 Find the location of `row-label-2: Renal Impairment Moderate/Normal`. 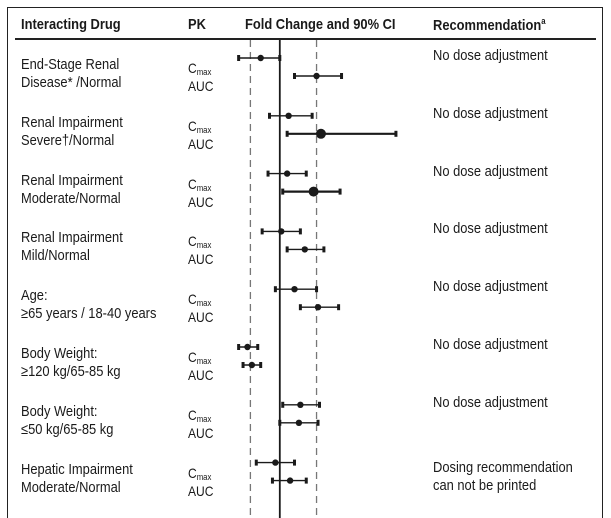

row-label-2: Renal Impairment Moderate/Normal is located at coordinates (72, 190).